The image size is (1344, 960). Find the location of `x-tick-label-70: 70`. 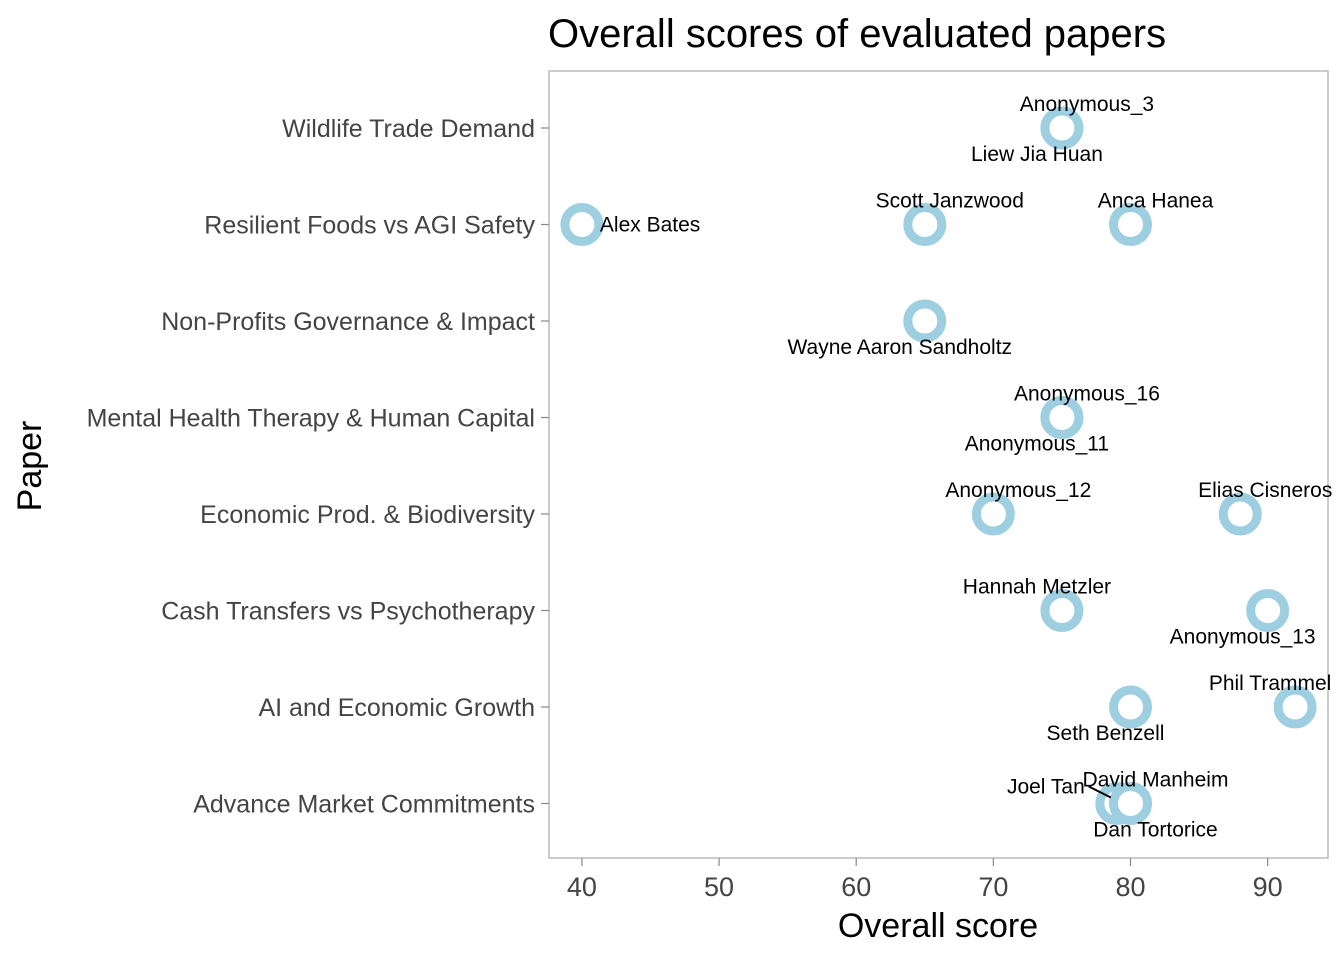

x-tick-label-70: 70 is located at coordinates (993, 887).